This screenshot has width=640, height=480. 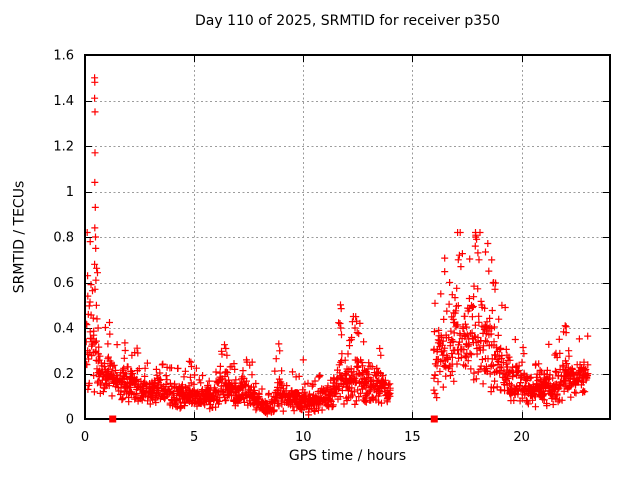 I want to click on y-axis-label-box: SRMTID / TECUs, so click(x=19, y=237).